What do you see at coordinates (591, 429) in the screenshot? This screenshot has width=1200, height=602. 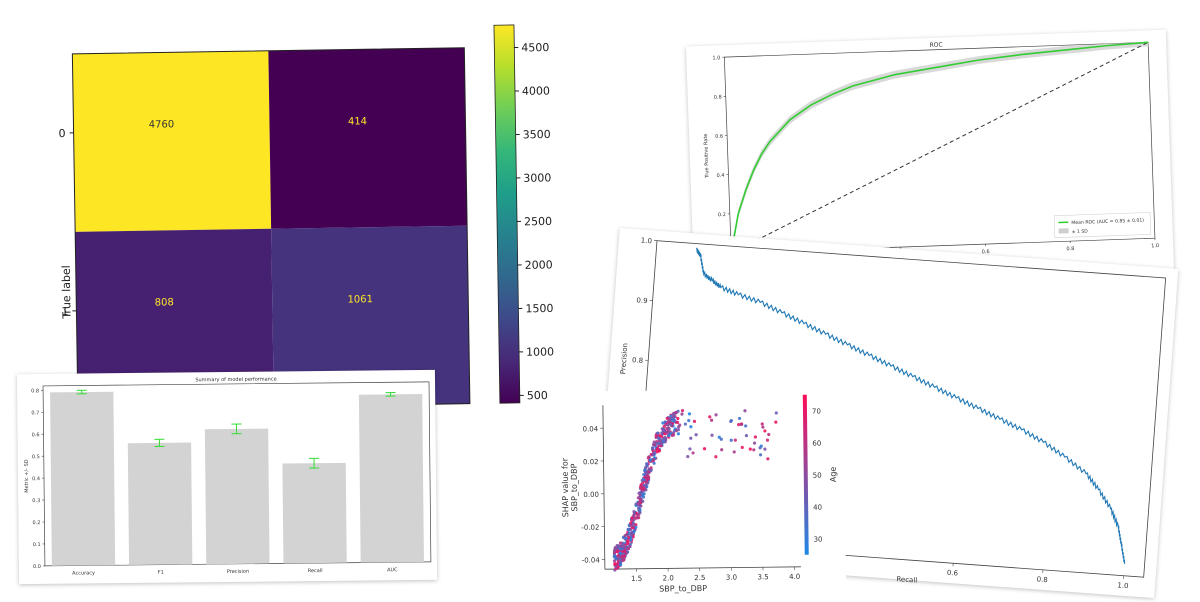 I see `shap-ytick-label-4: 0.04` at bounding box center [591, 429].